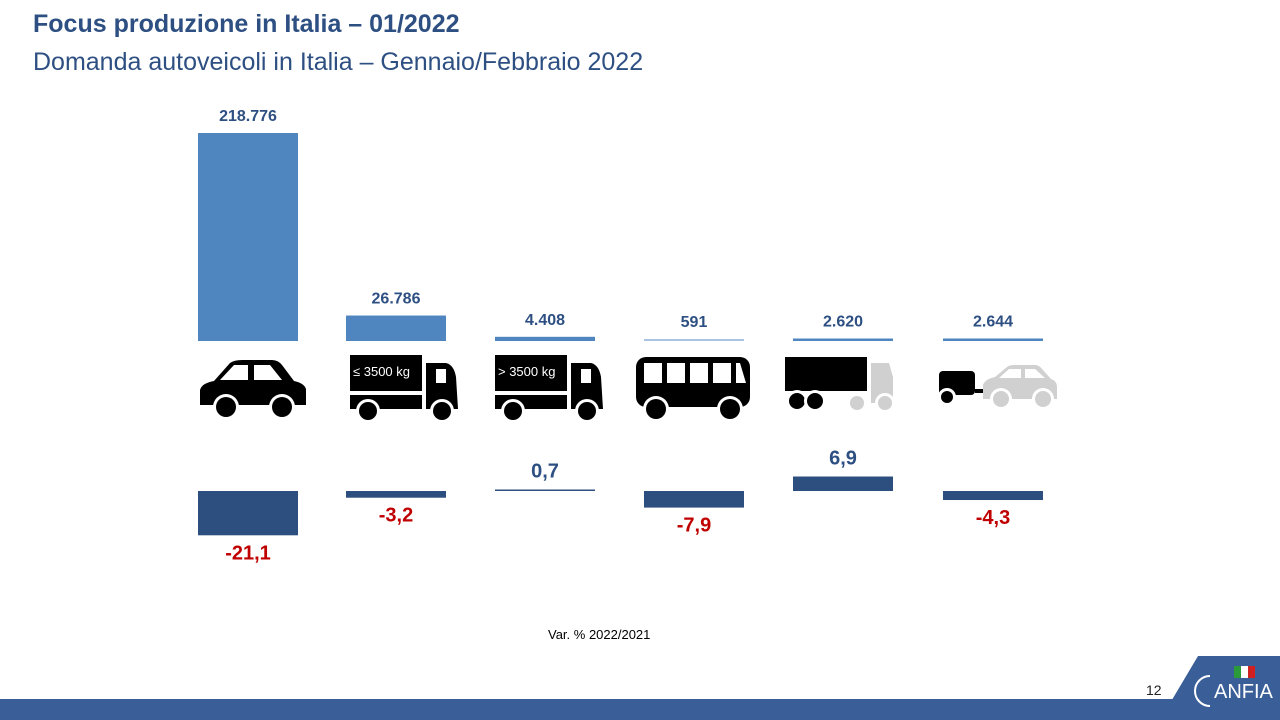  I want to click on variation-label: -7,9, so click(694, 526).